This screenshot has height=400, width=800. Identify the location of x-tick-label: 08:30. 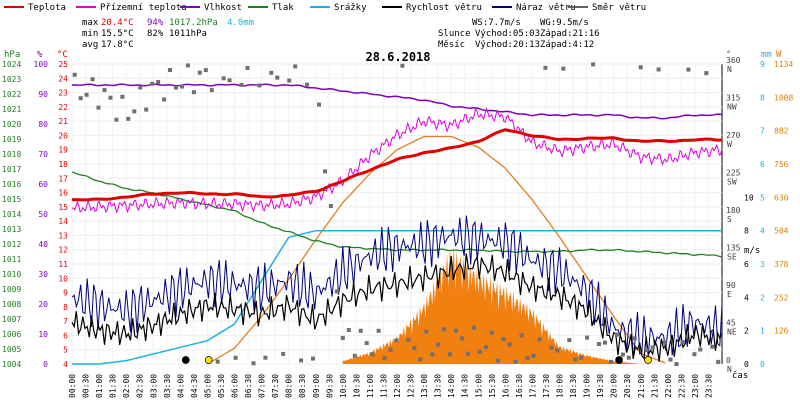
(302, 386).